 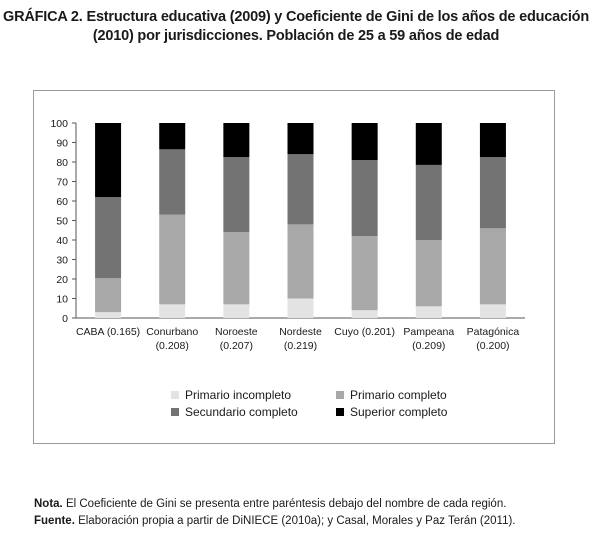 What do you see at coordinates (62, 144) in the screenshot?
I see `y-tick-label: 90` at bounding box center [62, 144].